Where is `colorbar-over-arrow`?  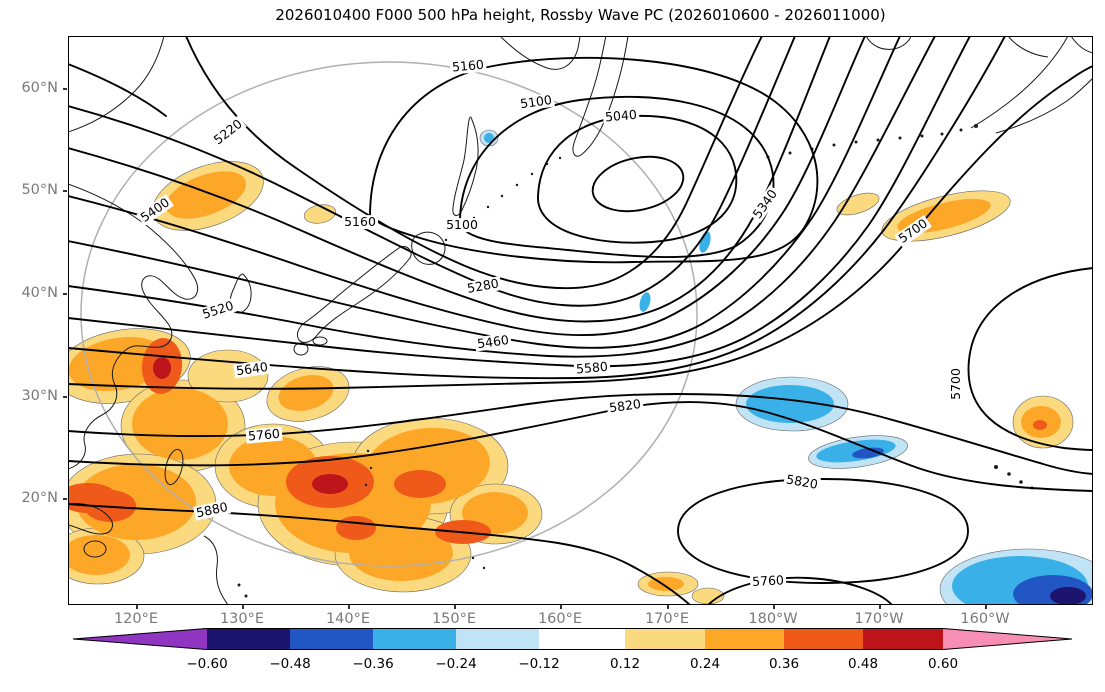 colorbar-over-arrow is located at coordinates (1008, 639).